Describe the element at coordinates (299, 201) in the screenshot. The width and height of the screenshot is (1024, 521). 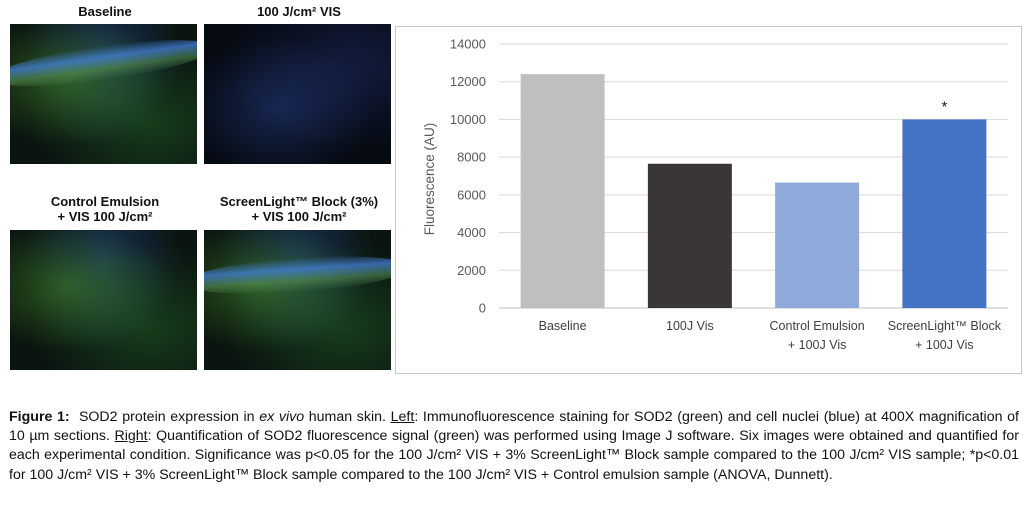
I see `panel-label-screenlight-line1: ScreenLight™ Block (3%)` at that location.